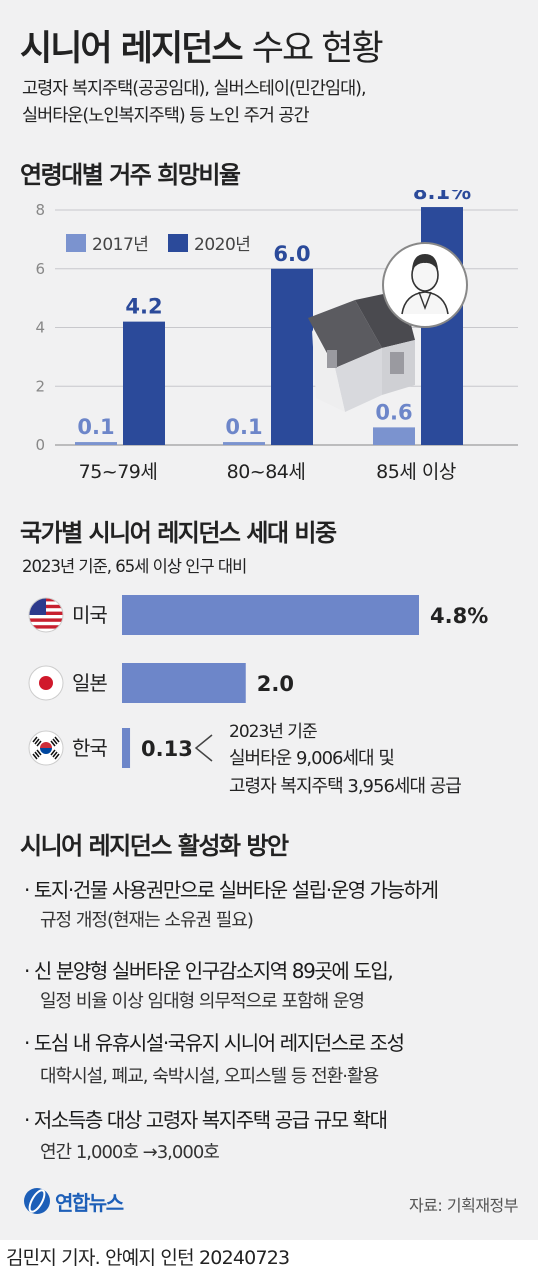 The width and height of the screenshot is (538, 1280). Describe the element at coordinates (132, 49) in the screenshot. I see `title-main: 시니어 레지던스` at that location.